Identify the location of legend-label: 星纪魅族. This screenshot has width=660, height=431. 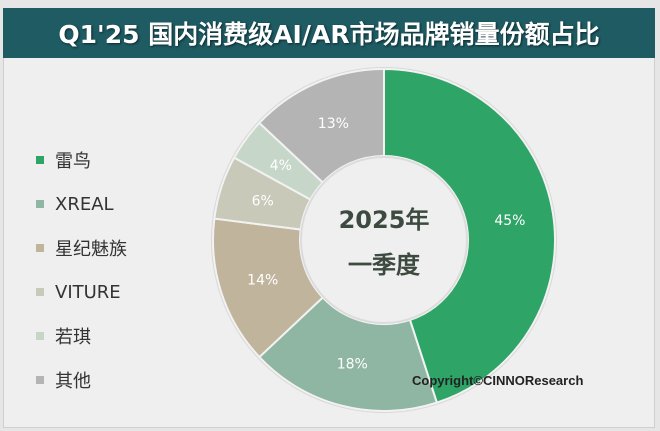
(91, 249).